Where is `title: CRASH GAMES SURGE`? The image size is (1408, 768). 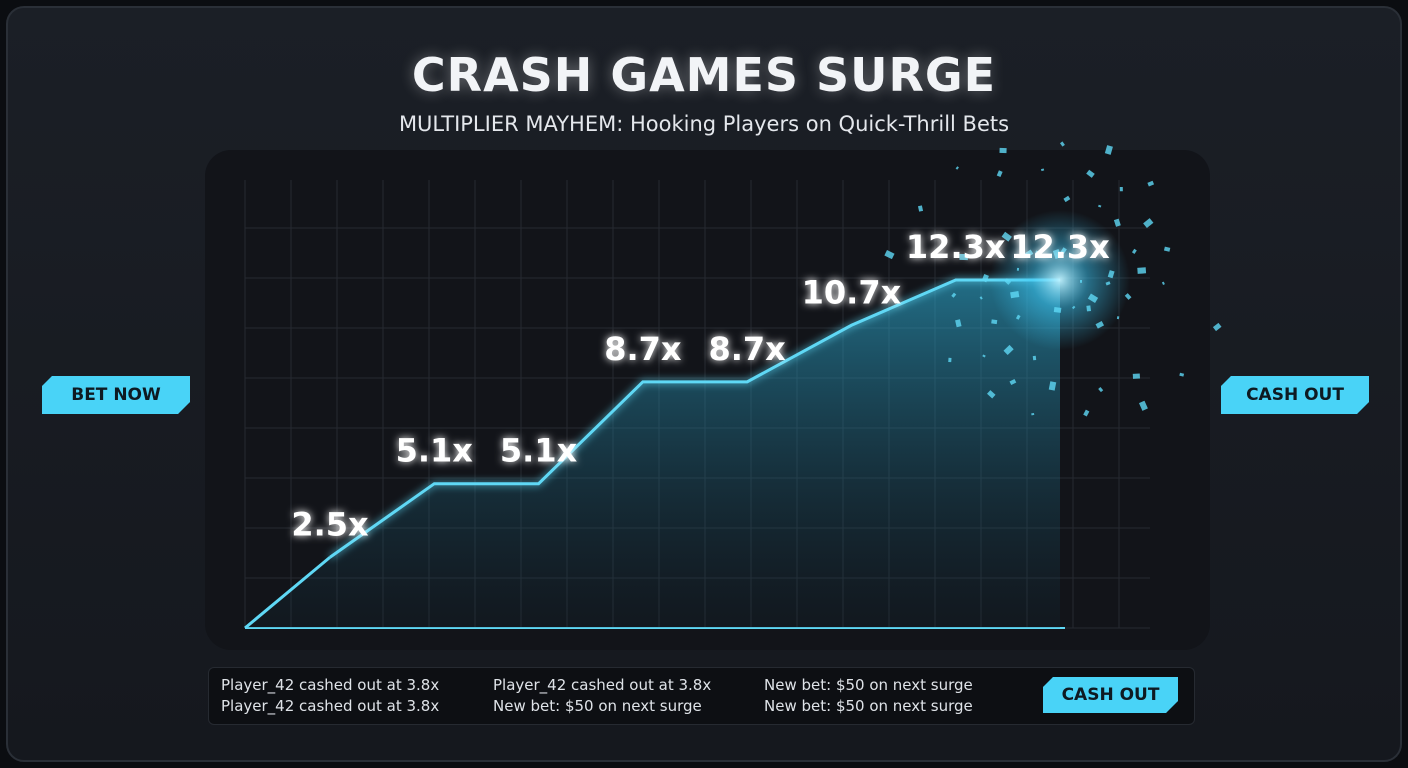
title: CRASH GAMES SURGE is located at coordinates (704, 75).